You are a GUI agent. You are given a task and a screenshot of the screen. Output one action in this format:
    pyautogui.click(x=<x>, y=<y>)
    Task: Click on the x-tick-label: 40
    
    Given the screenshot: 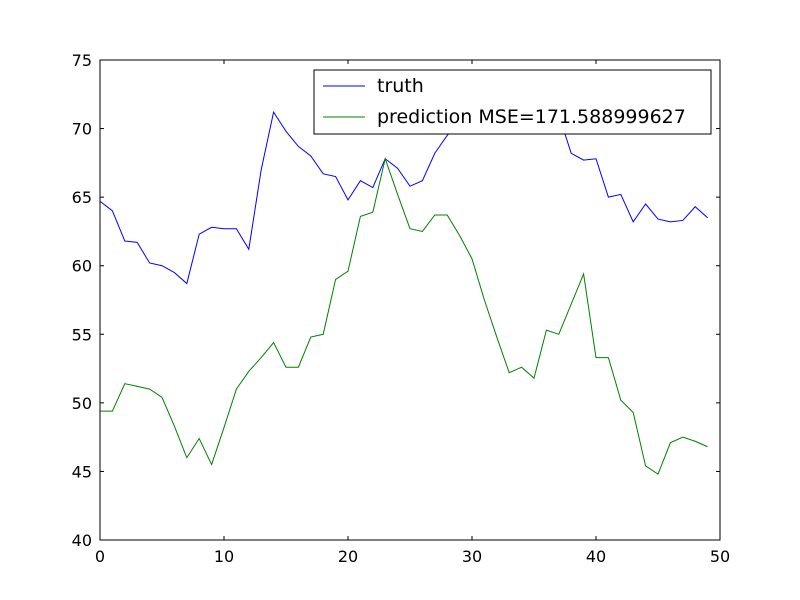 What is the action you would take?
    pyautogui.click(x=596, y=556)
    